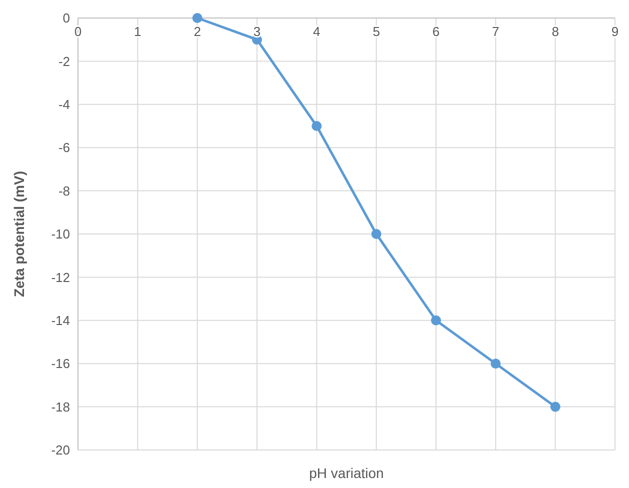  I want to click on y-tick-label: -8, so click(64, 190).